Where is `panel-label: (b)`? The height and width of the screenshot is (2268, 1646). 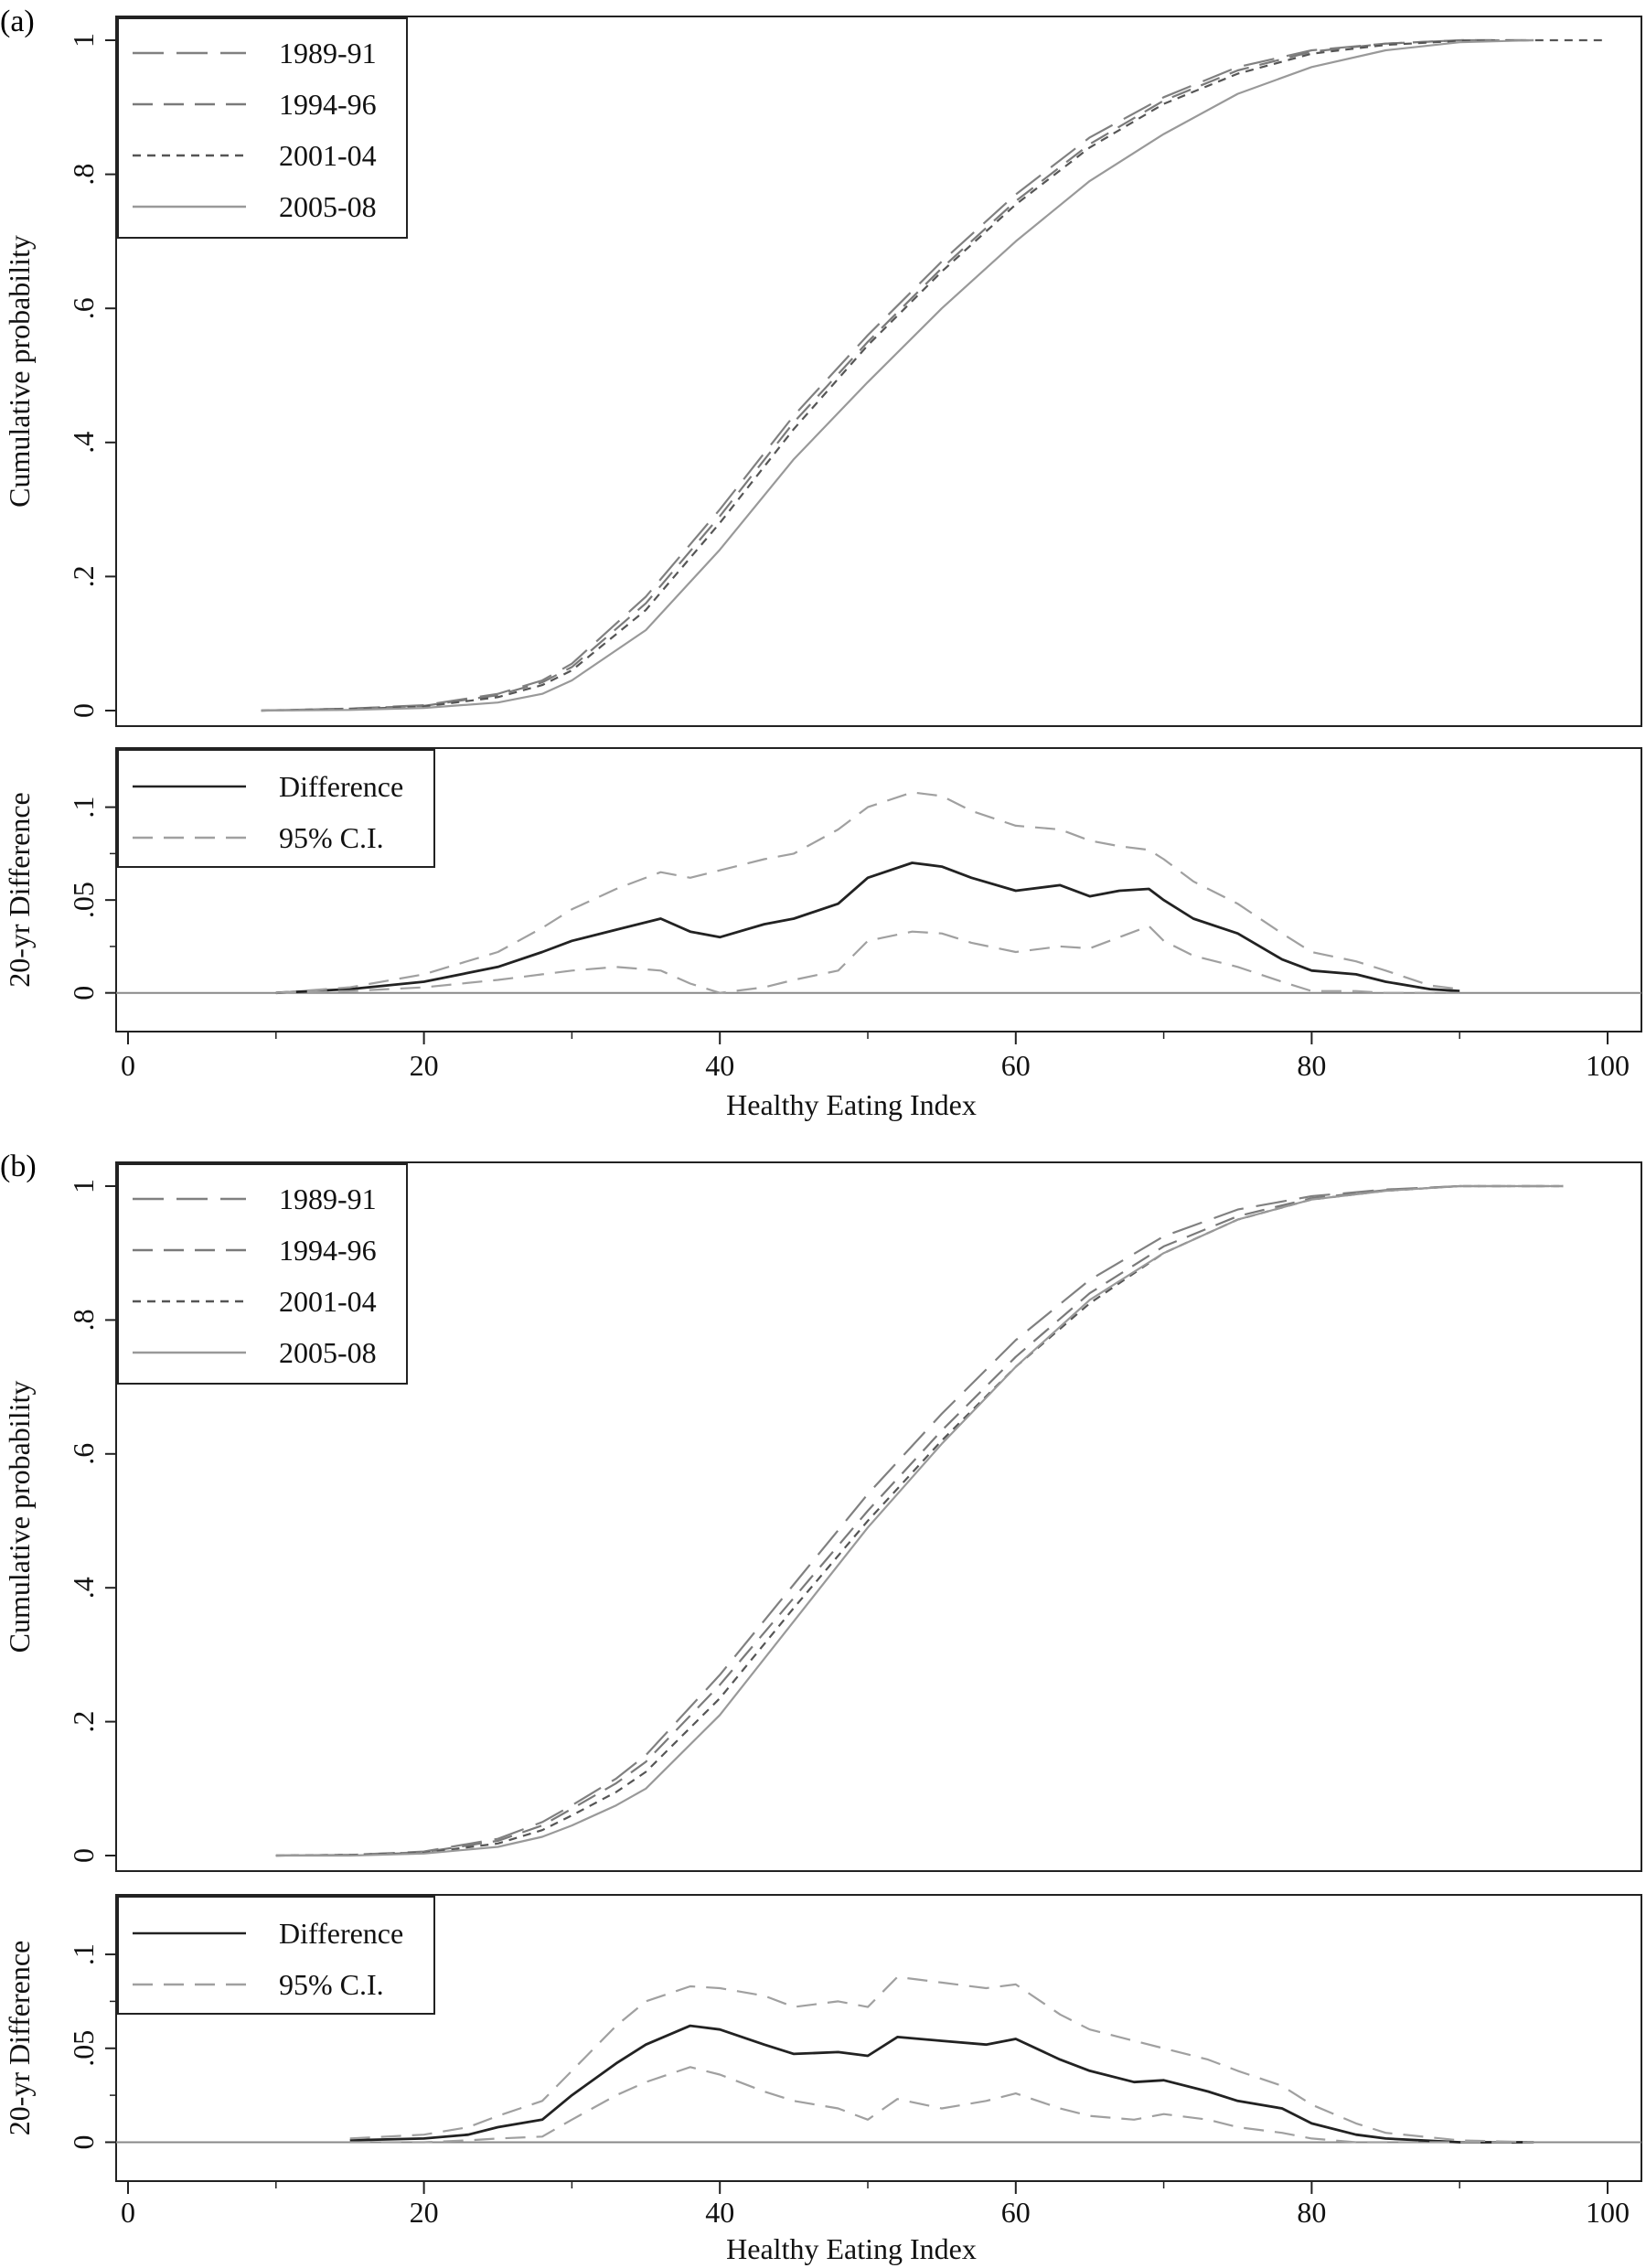 panel-label: (b) is located at coordinates (18, 1166).